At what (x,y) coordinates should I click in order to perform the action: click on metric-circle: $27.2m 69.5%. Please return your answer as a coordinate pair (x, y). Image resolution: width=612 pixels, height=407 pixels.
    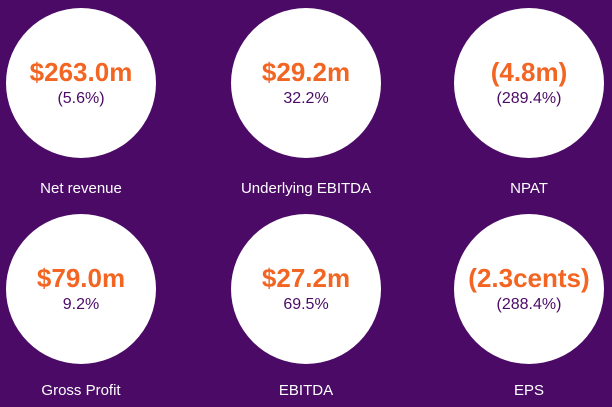
    Looking at the image, I should click on (306, 289).